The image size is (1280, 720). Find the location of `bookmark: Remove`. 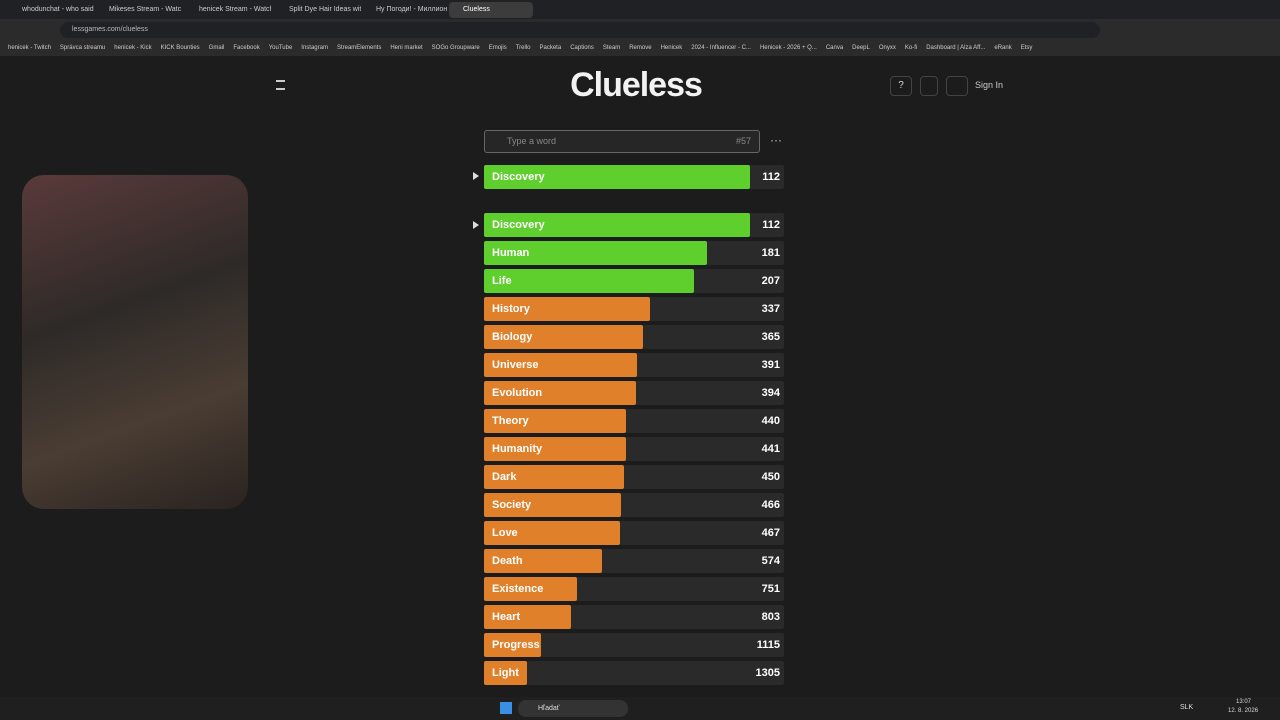

bookmark: Remove is located at coordinates (640, 48).